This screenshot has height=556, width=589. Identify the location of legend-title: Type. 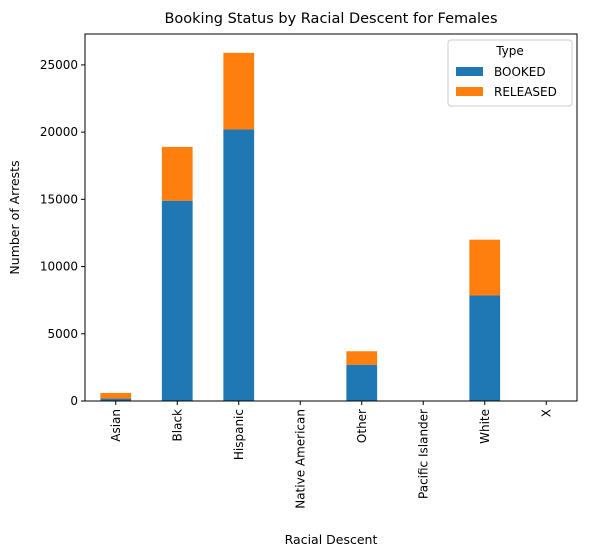
(509, 51).